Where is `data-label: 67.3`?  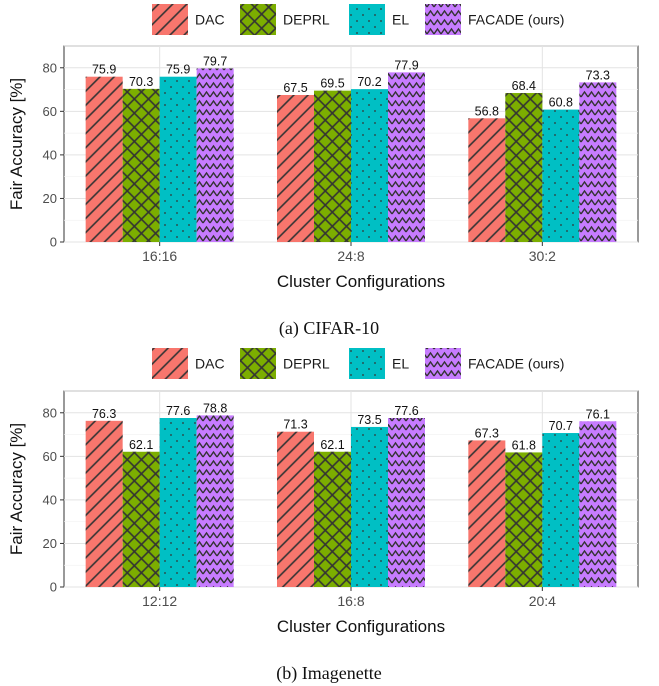 data-label: 67.3 is located at coordinates (487, 433).